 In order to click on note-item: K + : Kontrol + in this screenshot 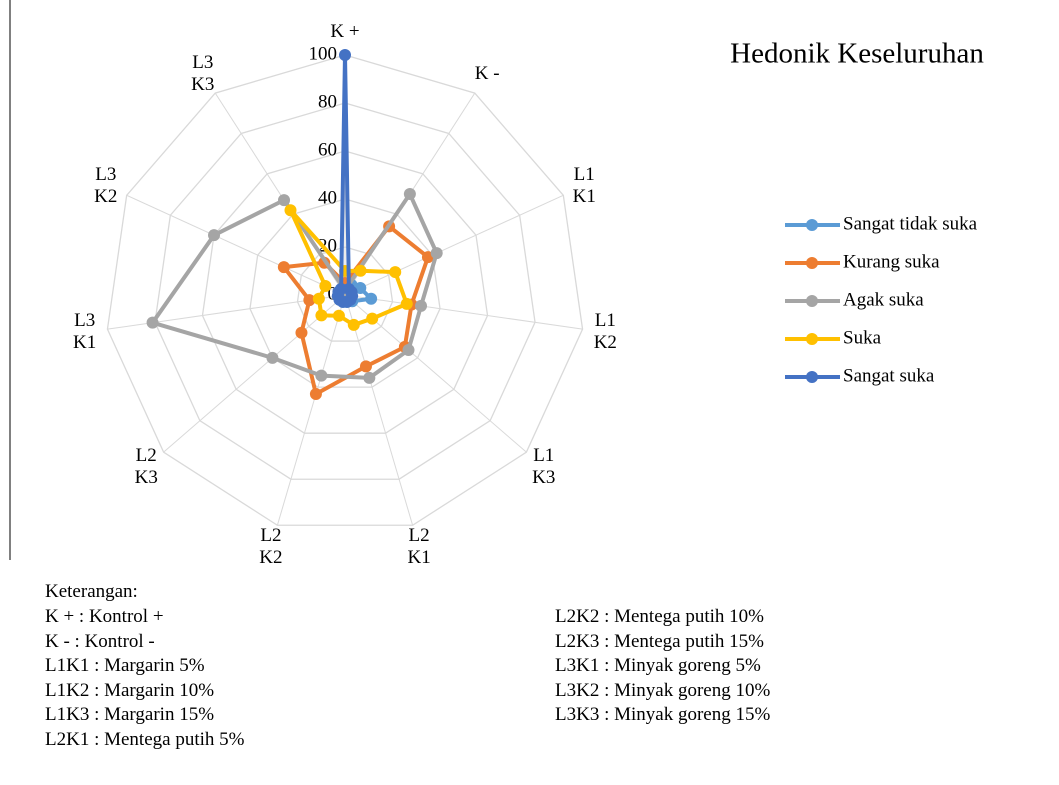, I will do `click(104, 616)`.